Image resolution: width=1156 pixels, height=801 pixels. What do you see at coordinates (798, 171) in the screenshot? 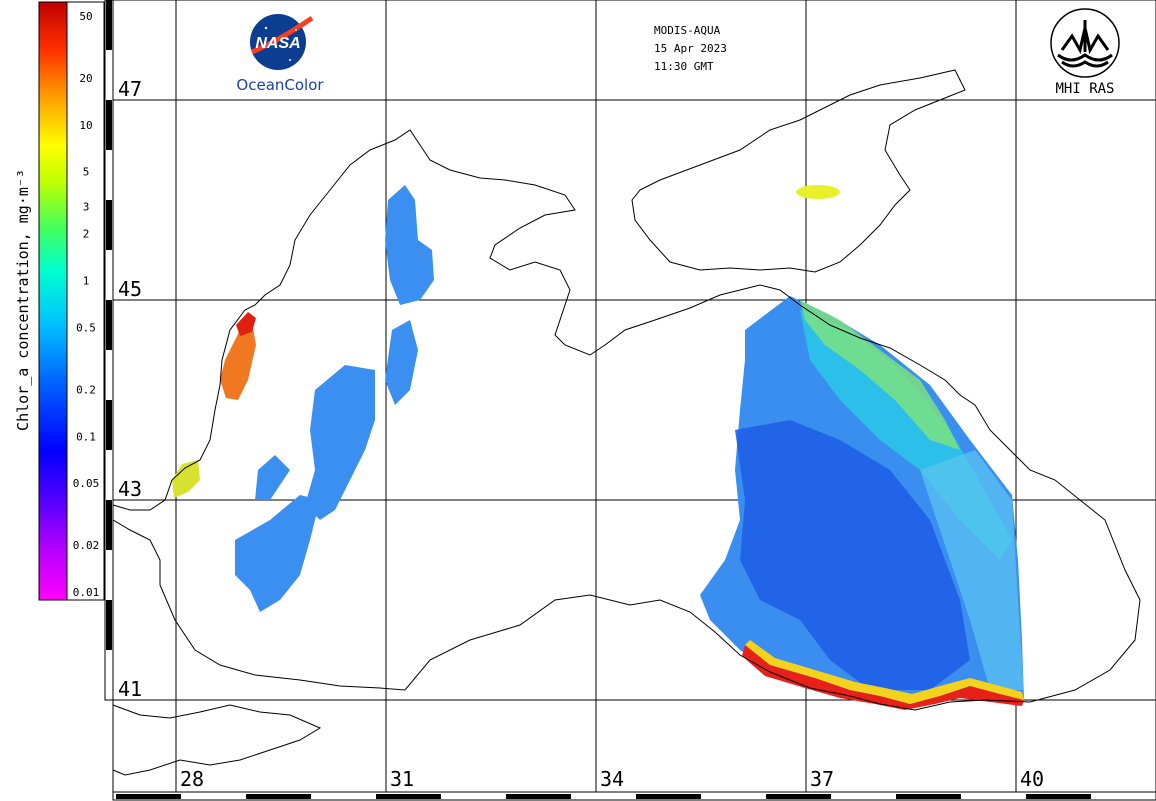
I see `azov-coastline` at bounding box center [798, 171].